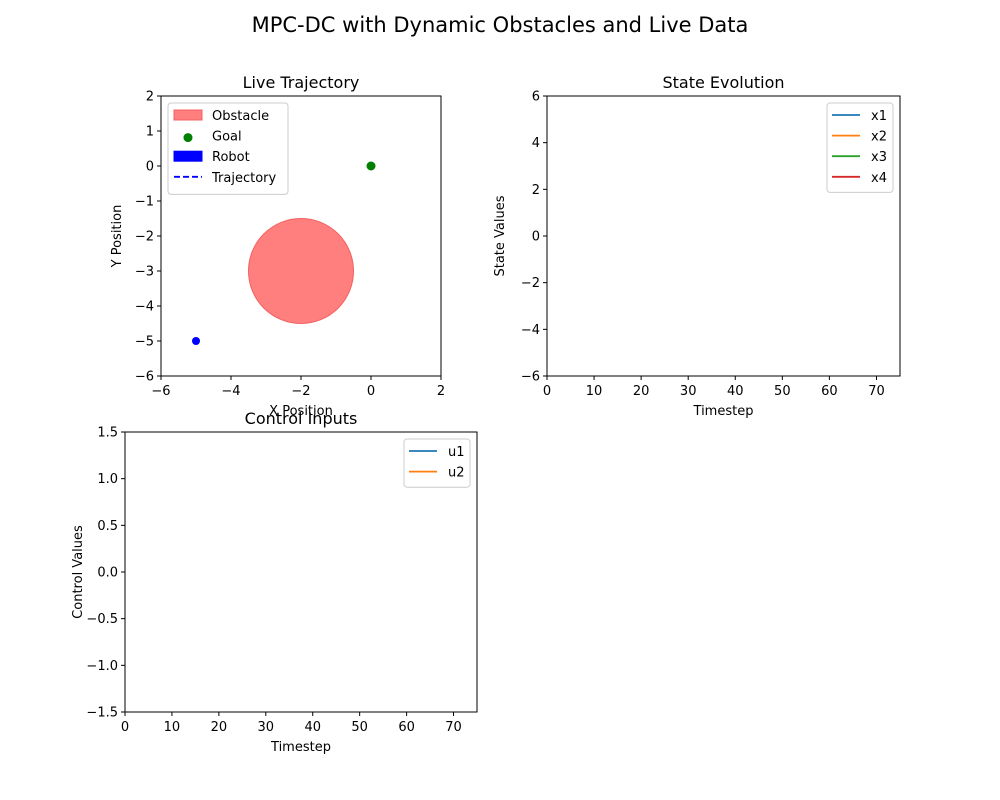  What do you see at coordinates (456, 473) in the screenshot?
I see `legend-label: u2` at bounding box center [456, 473].